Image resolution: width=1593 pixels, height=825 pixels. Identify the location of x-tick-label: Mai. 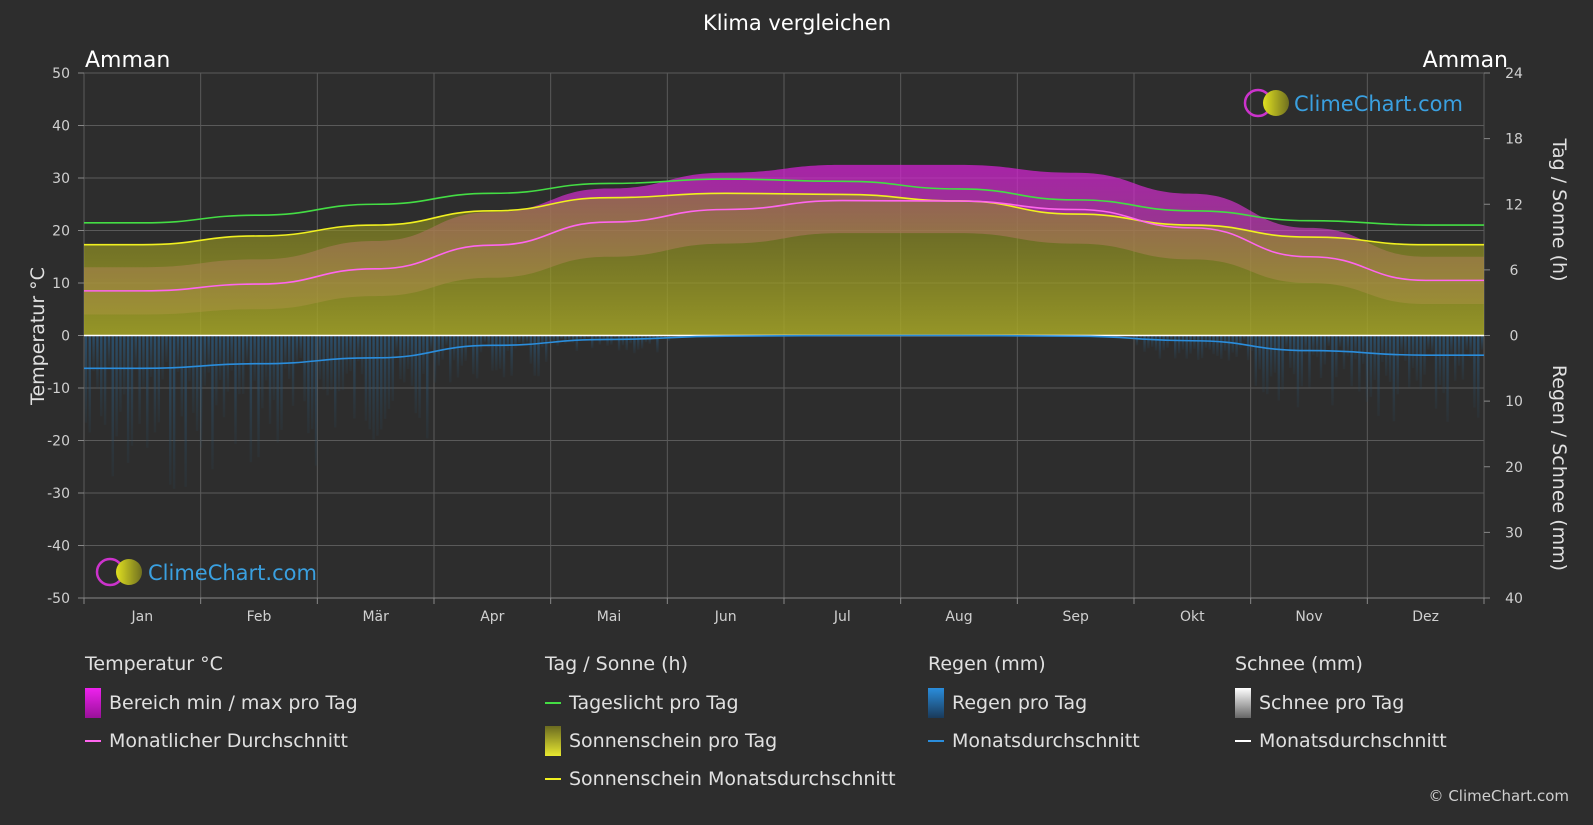
(609, 617).